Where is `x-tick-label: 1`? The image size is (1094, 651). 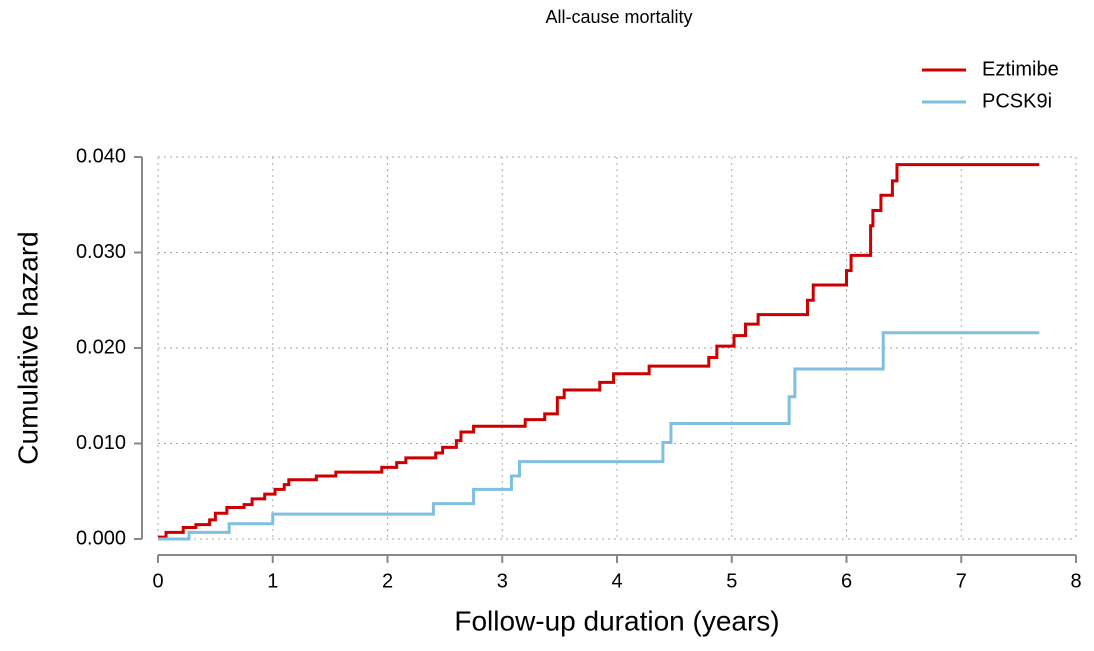 x-tick-label: 1 is located at coordinates (272, 581).